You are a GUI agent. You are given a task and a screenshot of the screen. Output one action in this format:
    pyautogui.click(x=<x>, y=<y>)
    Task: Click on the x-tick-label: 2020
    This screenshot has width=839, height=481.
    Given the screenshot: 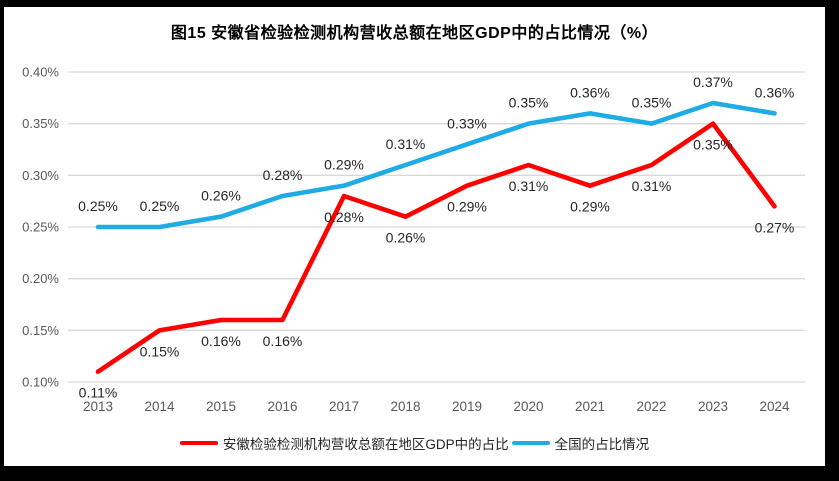 What is the action you would take?
    pyautogui.click(x=528, y=406)
    